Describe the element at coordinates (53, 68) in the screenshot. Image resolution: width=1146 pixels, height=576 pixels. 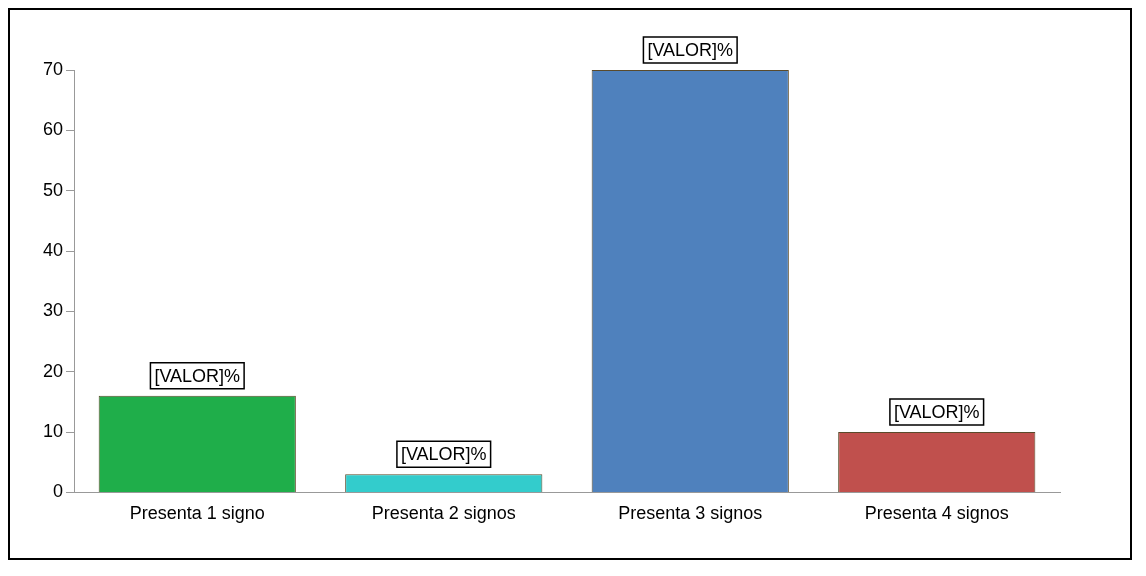
I see `y-tick-label: 70` at that location.